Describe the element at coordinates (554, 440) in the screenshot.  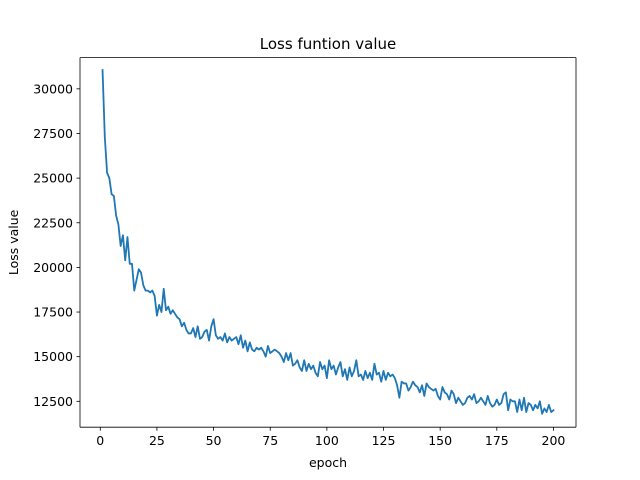
I see `x-tick-label: 200` at that location.